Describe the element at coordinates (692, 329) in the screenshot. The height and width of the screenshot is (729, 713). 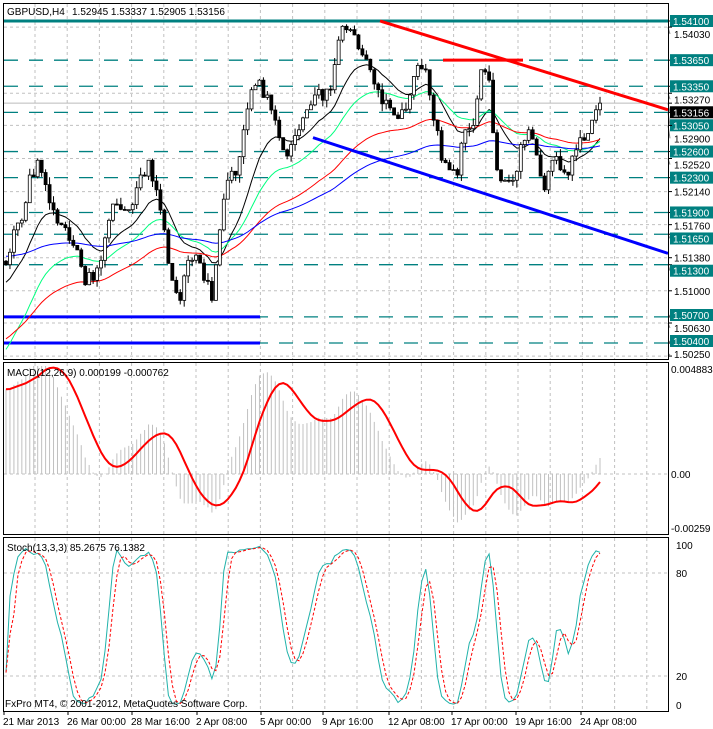
I see `price-tick-label: 1.50630` at that location.